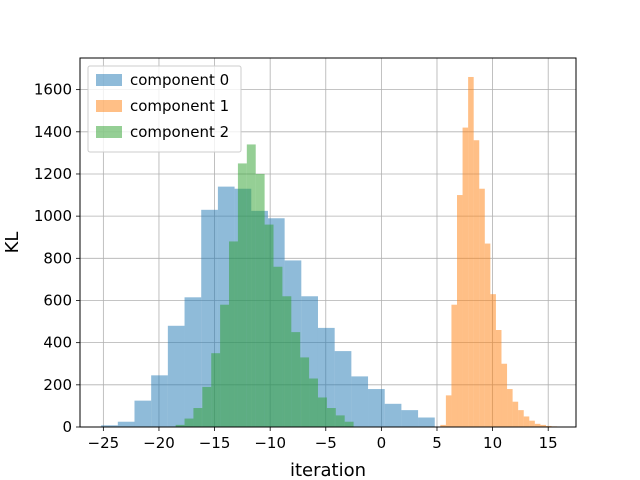  What do you see at coordinates (437, 443) in the screenshot?
I see `x-tick-label: 5` at bounding box center [437, 443].